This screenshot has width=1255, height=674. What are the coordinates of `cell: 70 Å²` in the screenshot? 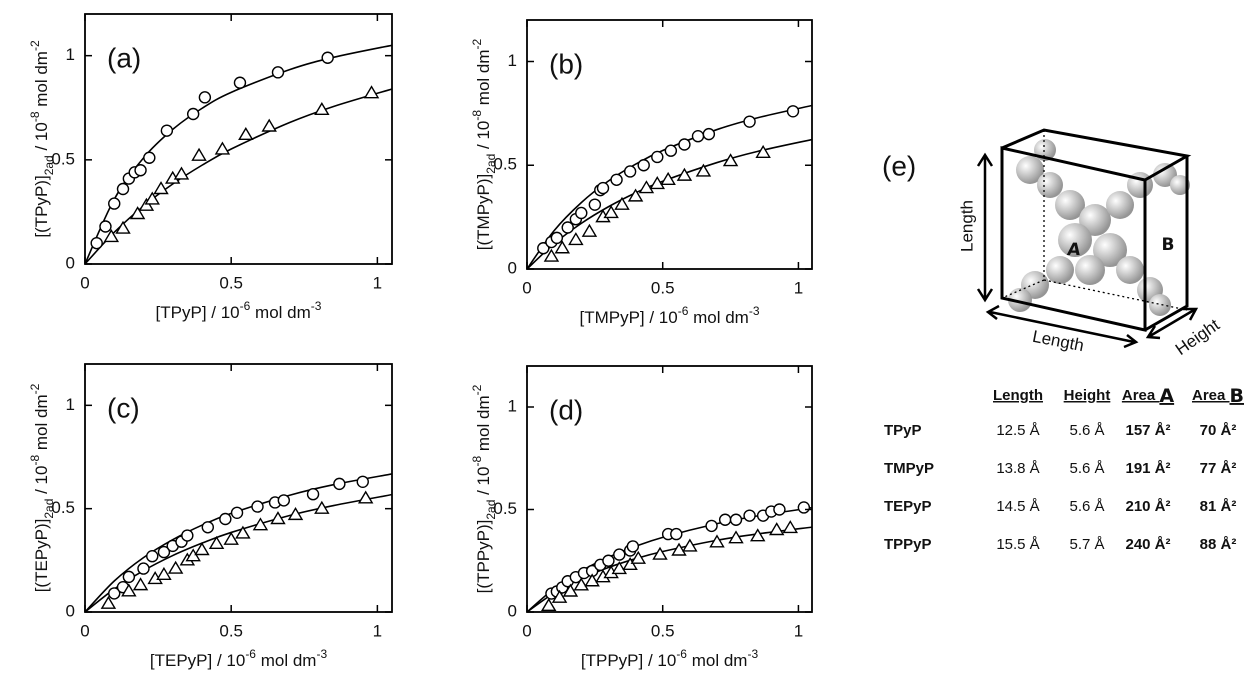 It's located at (1218, 430).